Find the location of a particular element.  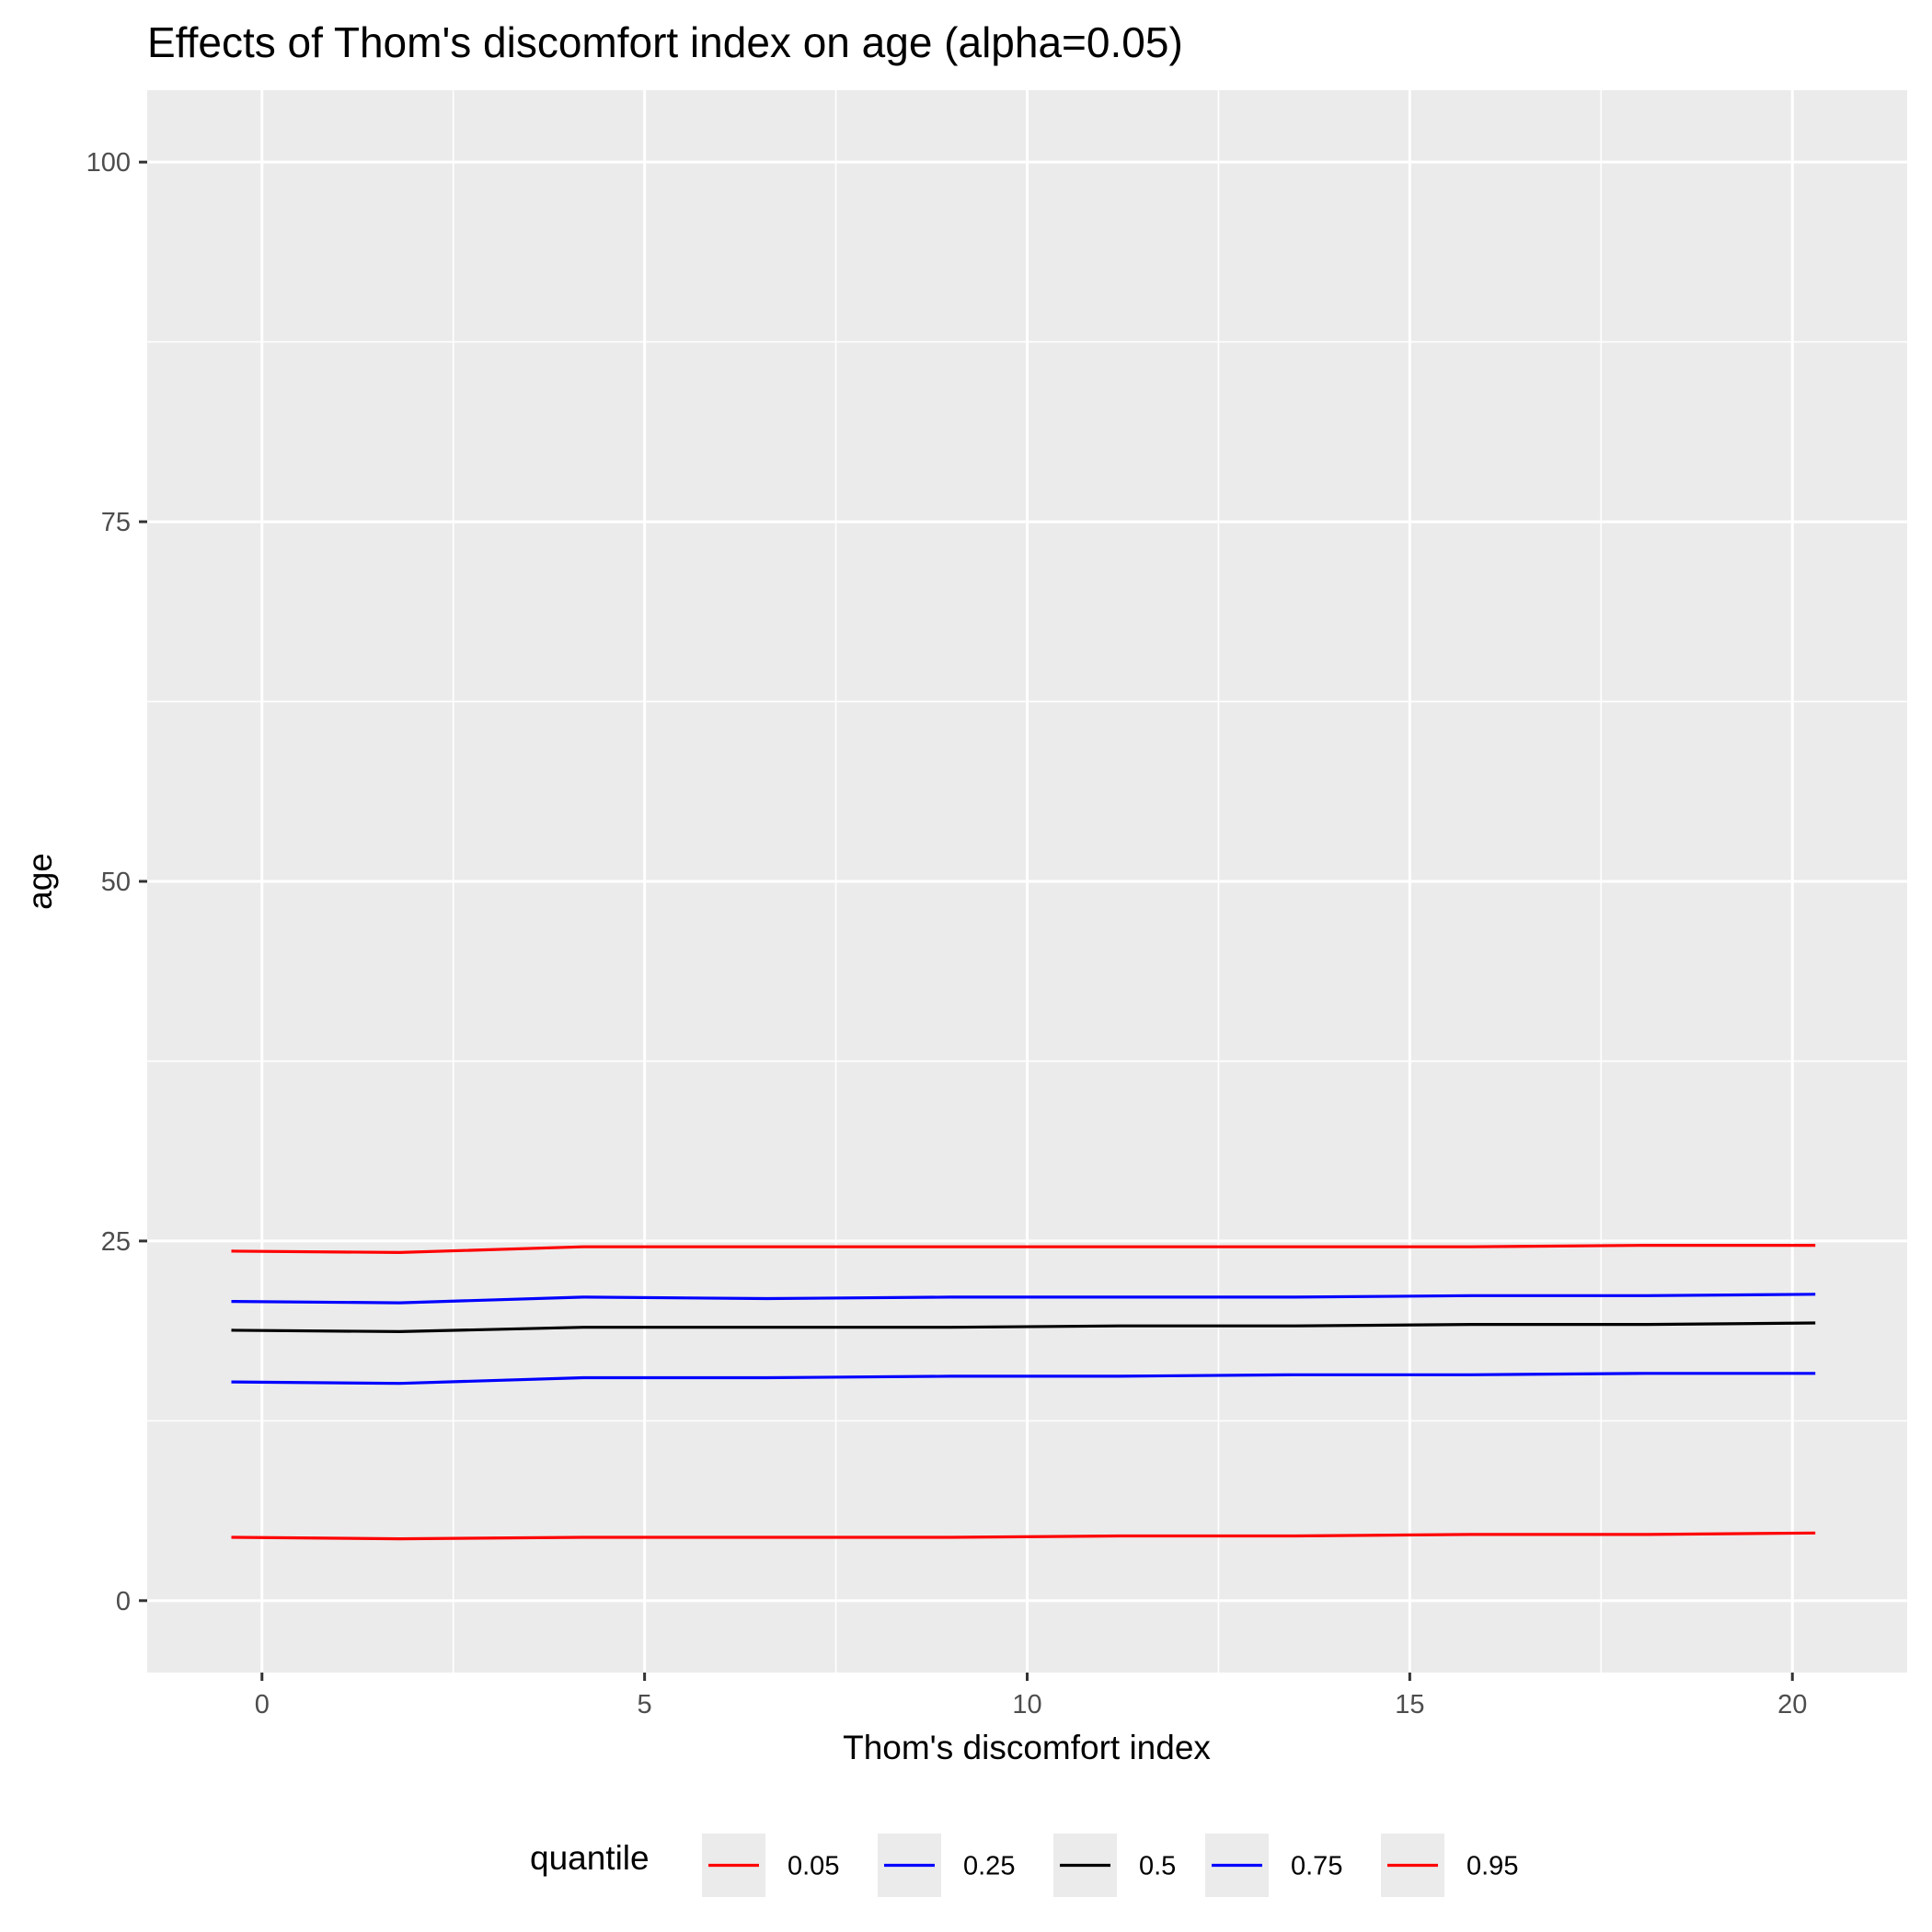

legend-label: 0.05 is located at coordinates (813, 1866).